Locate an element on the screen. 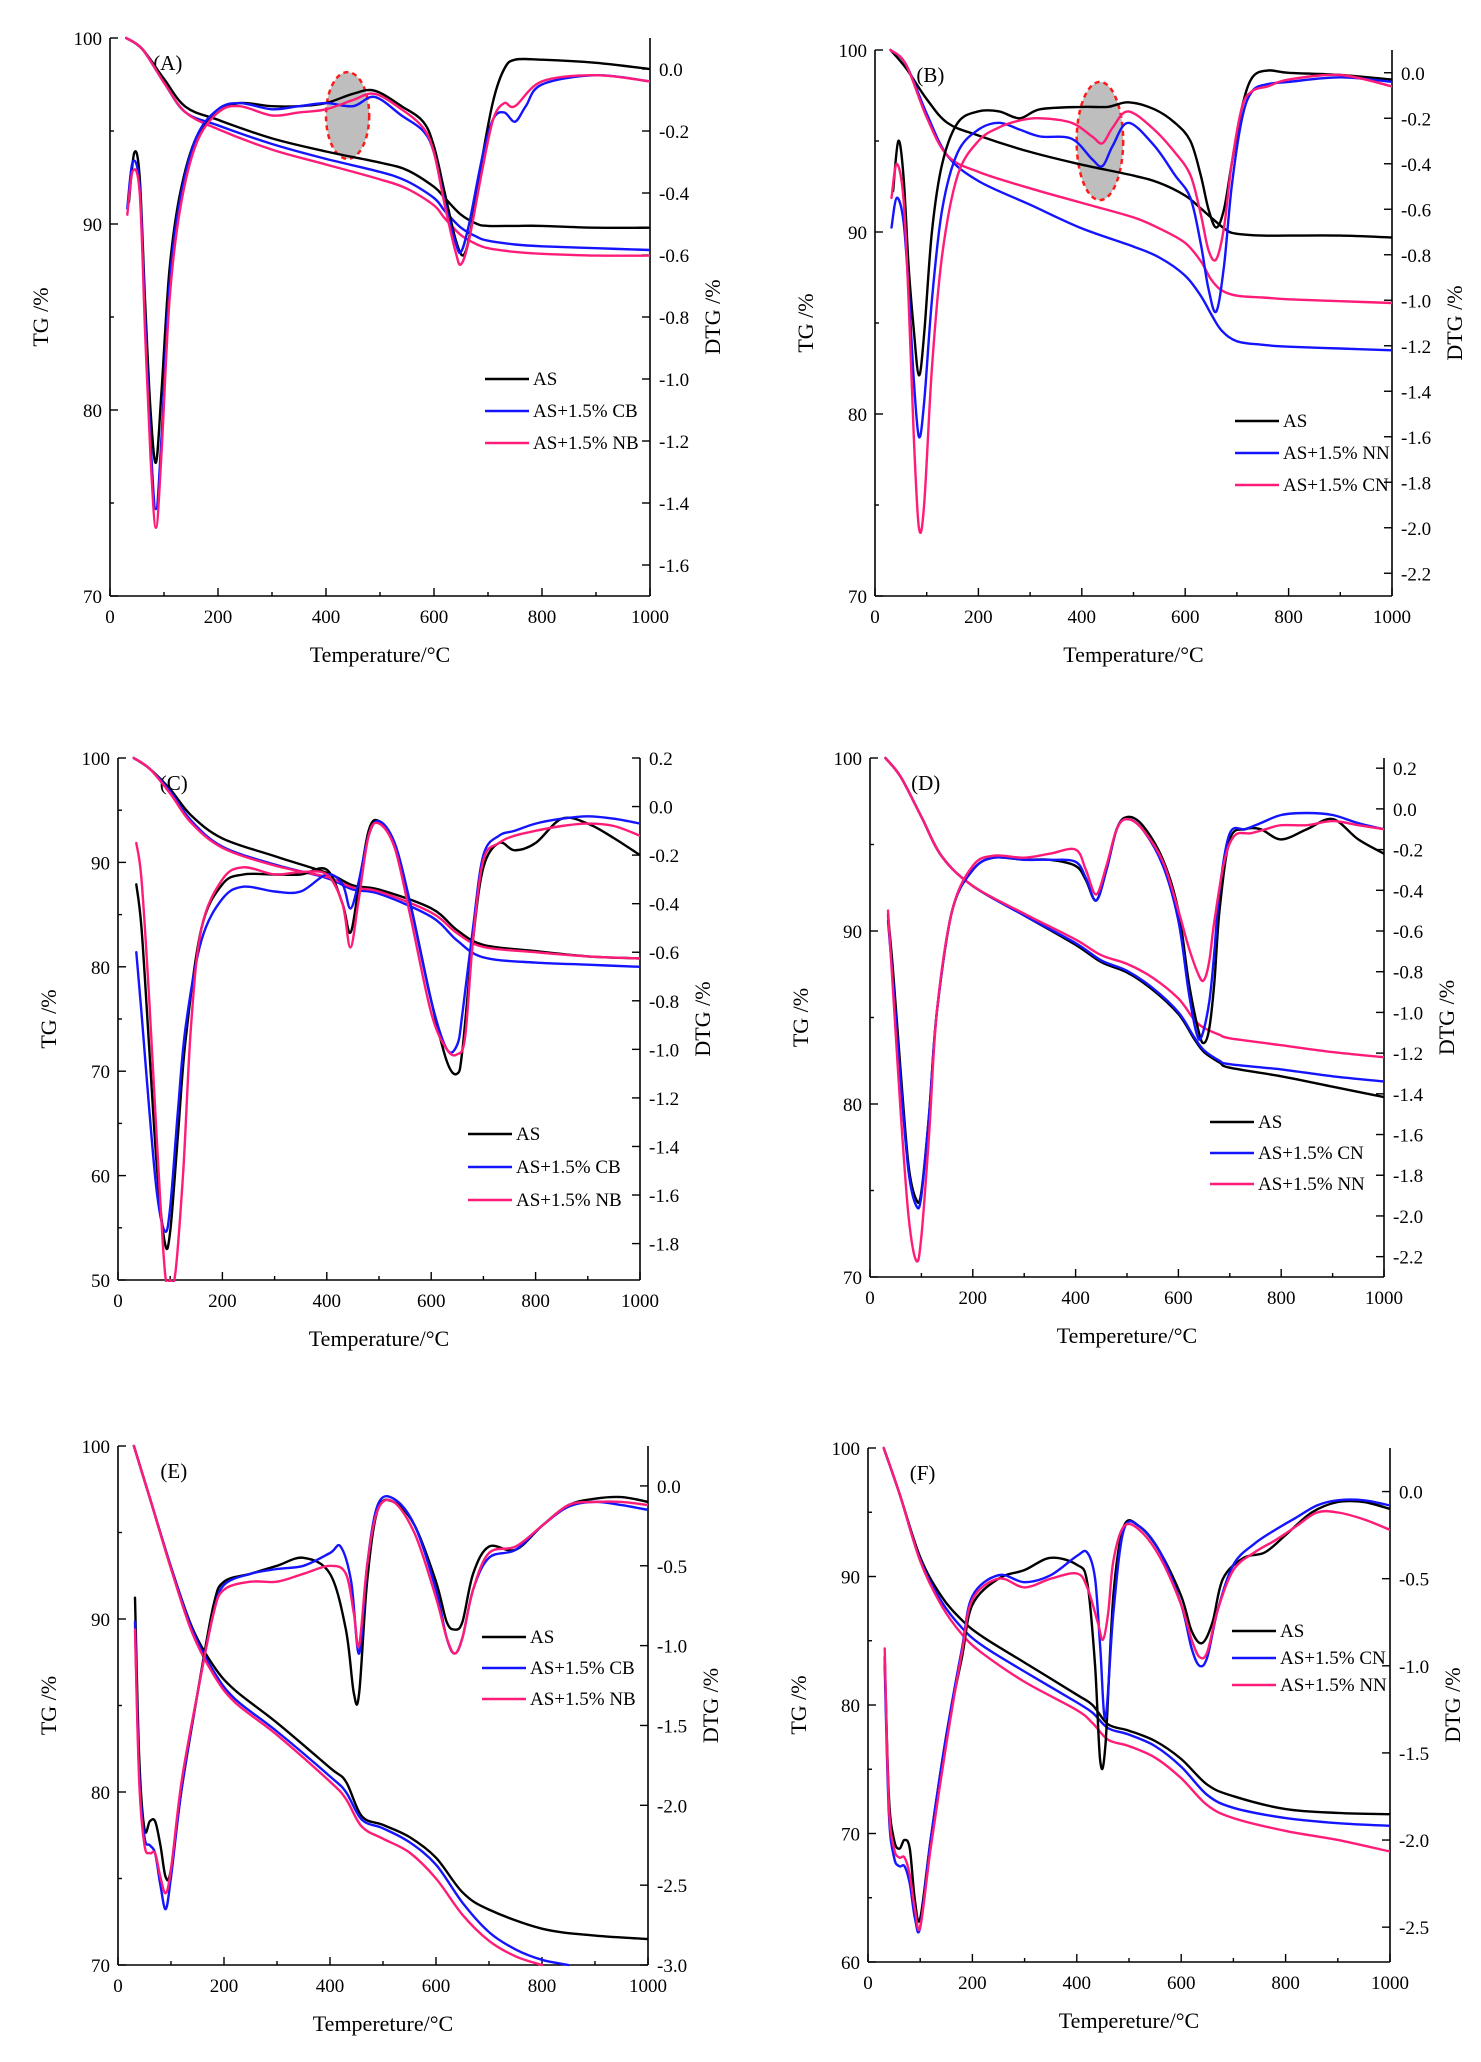 The width and height of the screenshot is (1481, 2062). legend-label: AS+1.5% CB is located at coordinates (585, 411).